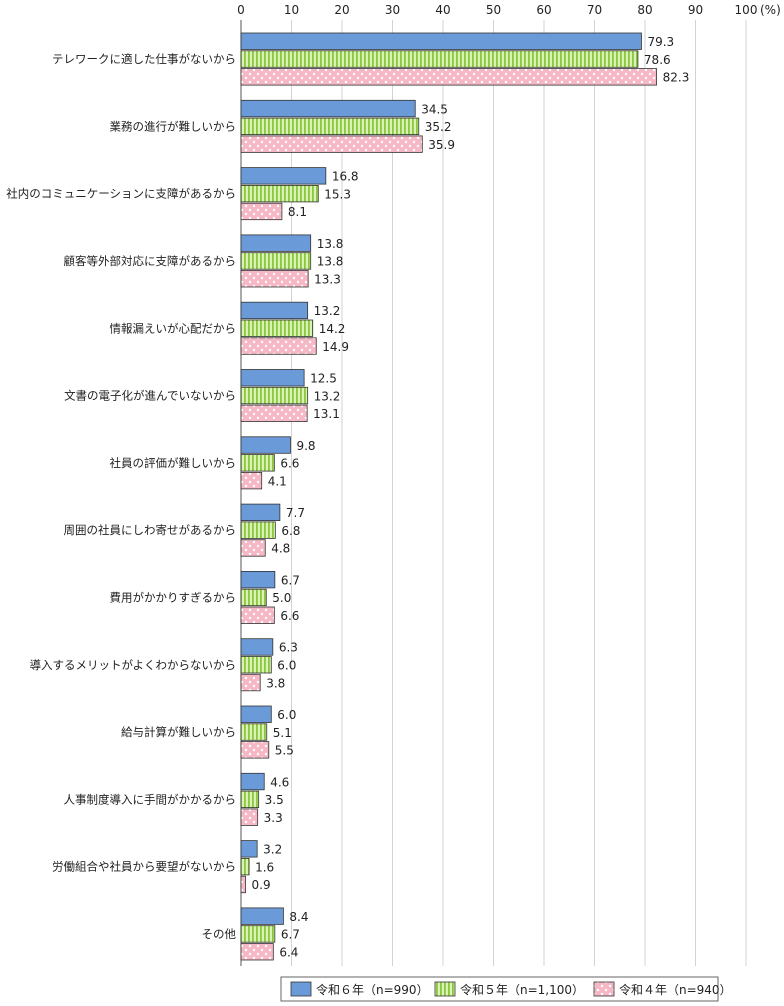 This screenshot has height=1006, width=784. Describe the element at coordinates (290, 531) in the screenshot. I see `data-label: 6.8` at that location.